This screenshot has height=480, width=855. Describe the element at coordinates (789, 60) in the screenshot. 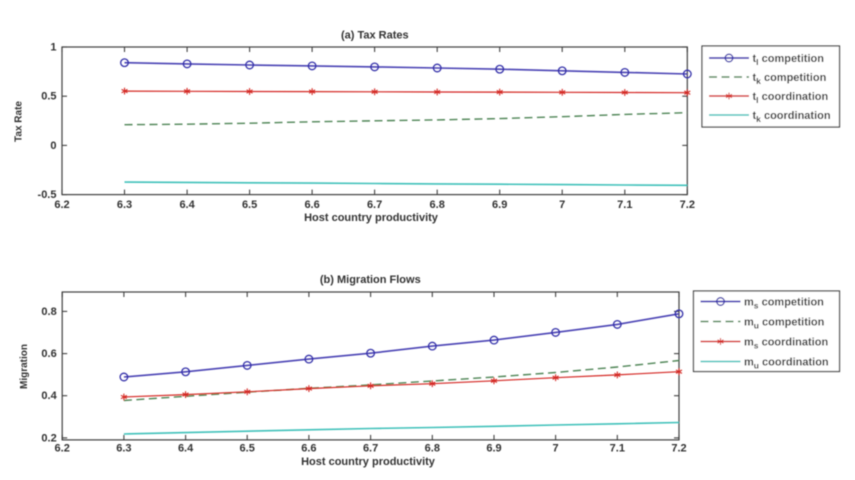

I see `svg-text: tl competition` at that location.